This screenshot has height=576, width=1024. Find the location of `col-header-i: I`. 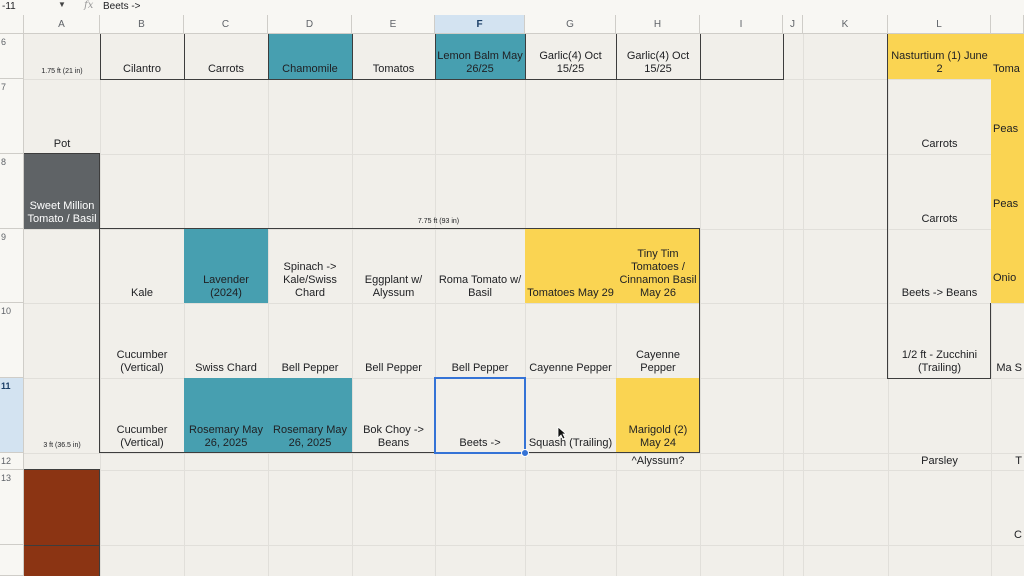

col-header-i: I is located at coordinates (741, 24).